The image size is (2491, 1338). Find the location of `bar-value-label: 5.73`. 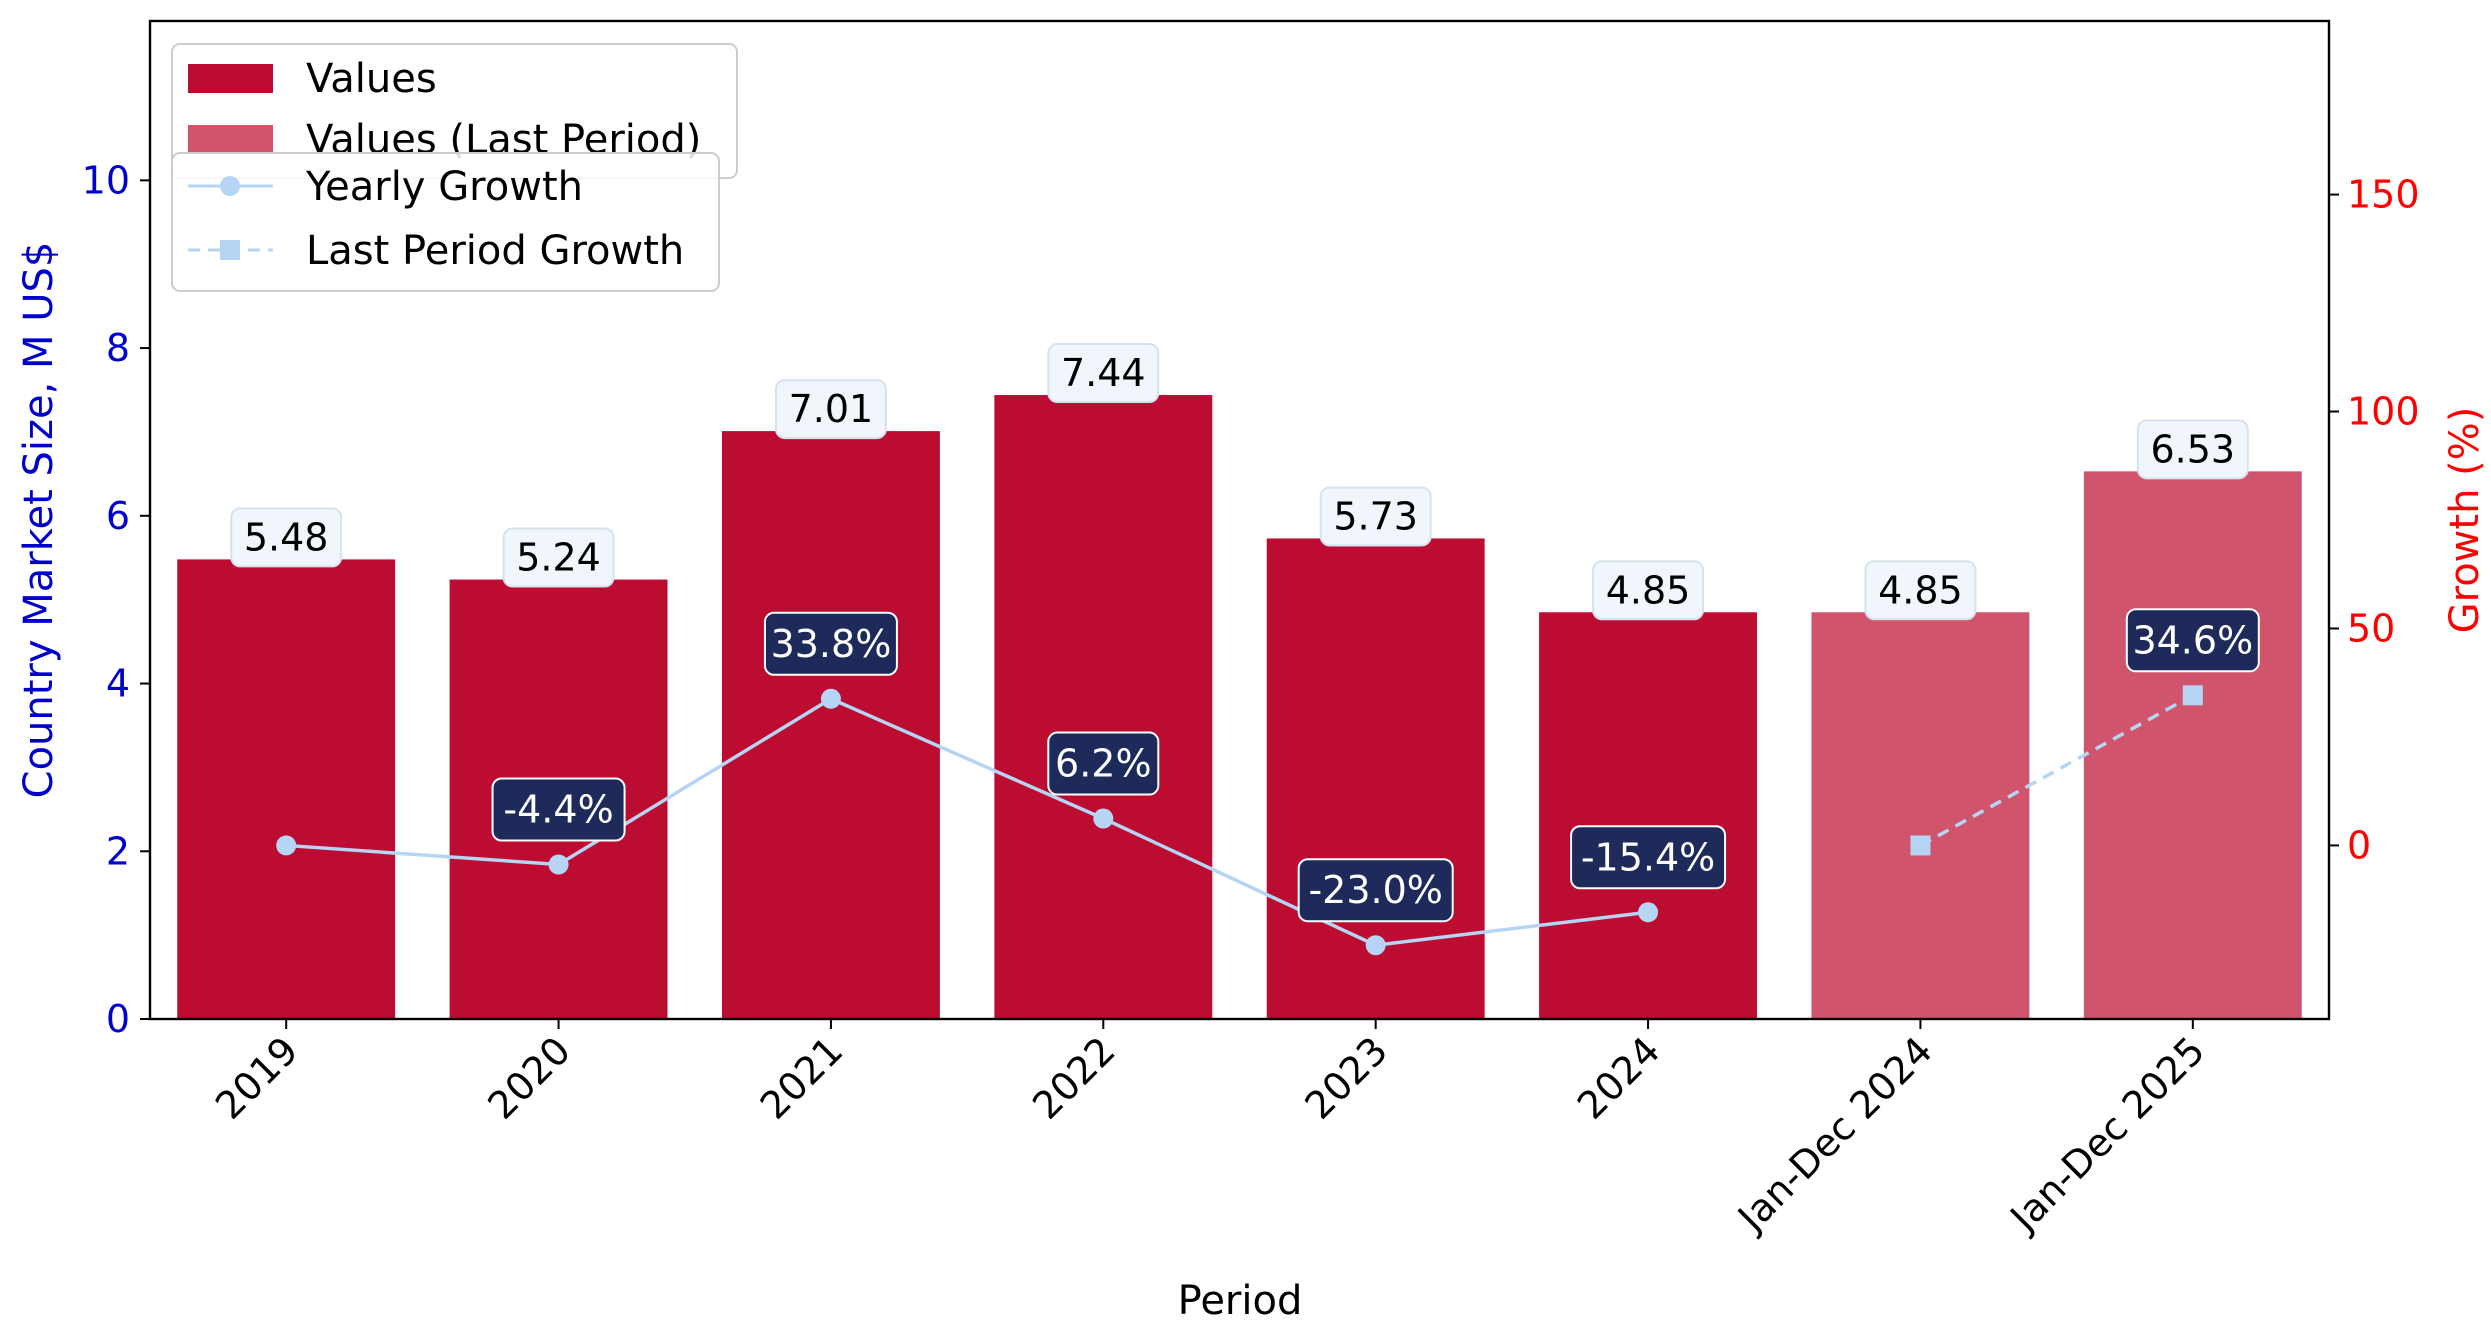

bar-value-label: 5.73 is located at coordinates (1375, 516).